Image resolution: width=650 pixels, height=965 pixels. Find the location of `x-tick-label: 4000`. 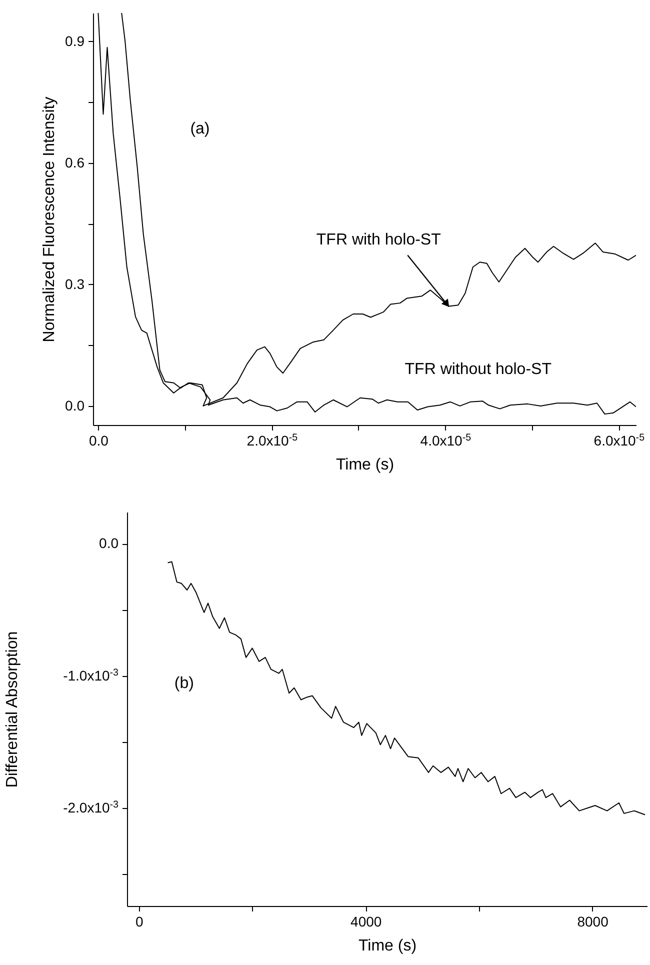

x-tick-label: 4000 is located at coordinates (366, 922).